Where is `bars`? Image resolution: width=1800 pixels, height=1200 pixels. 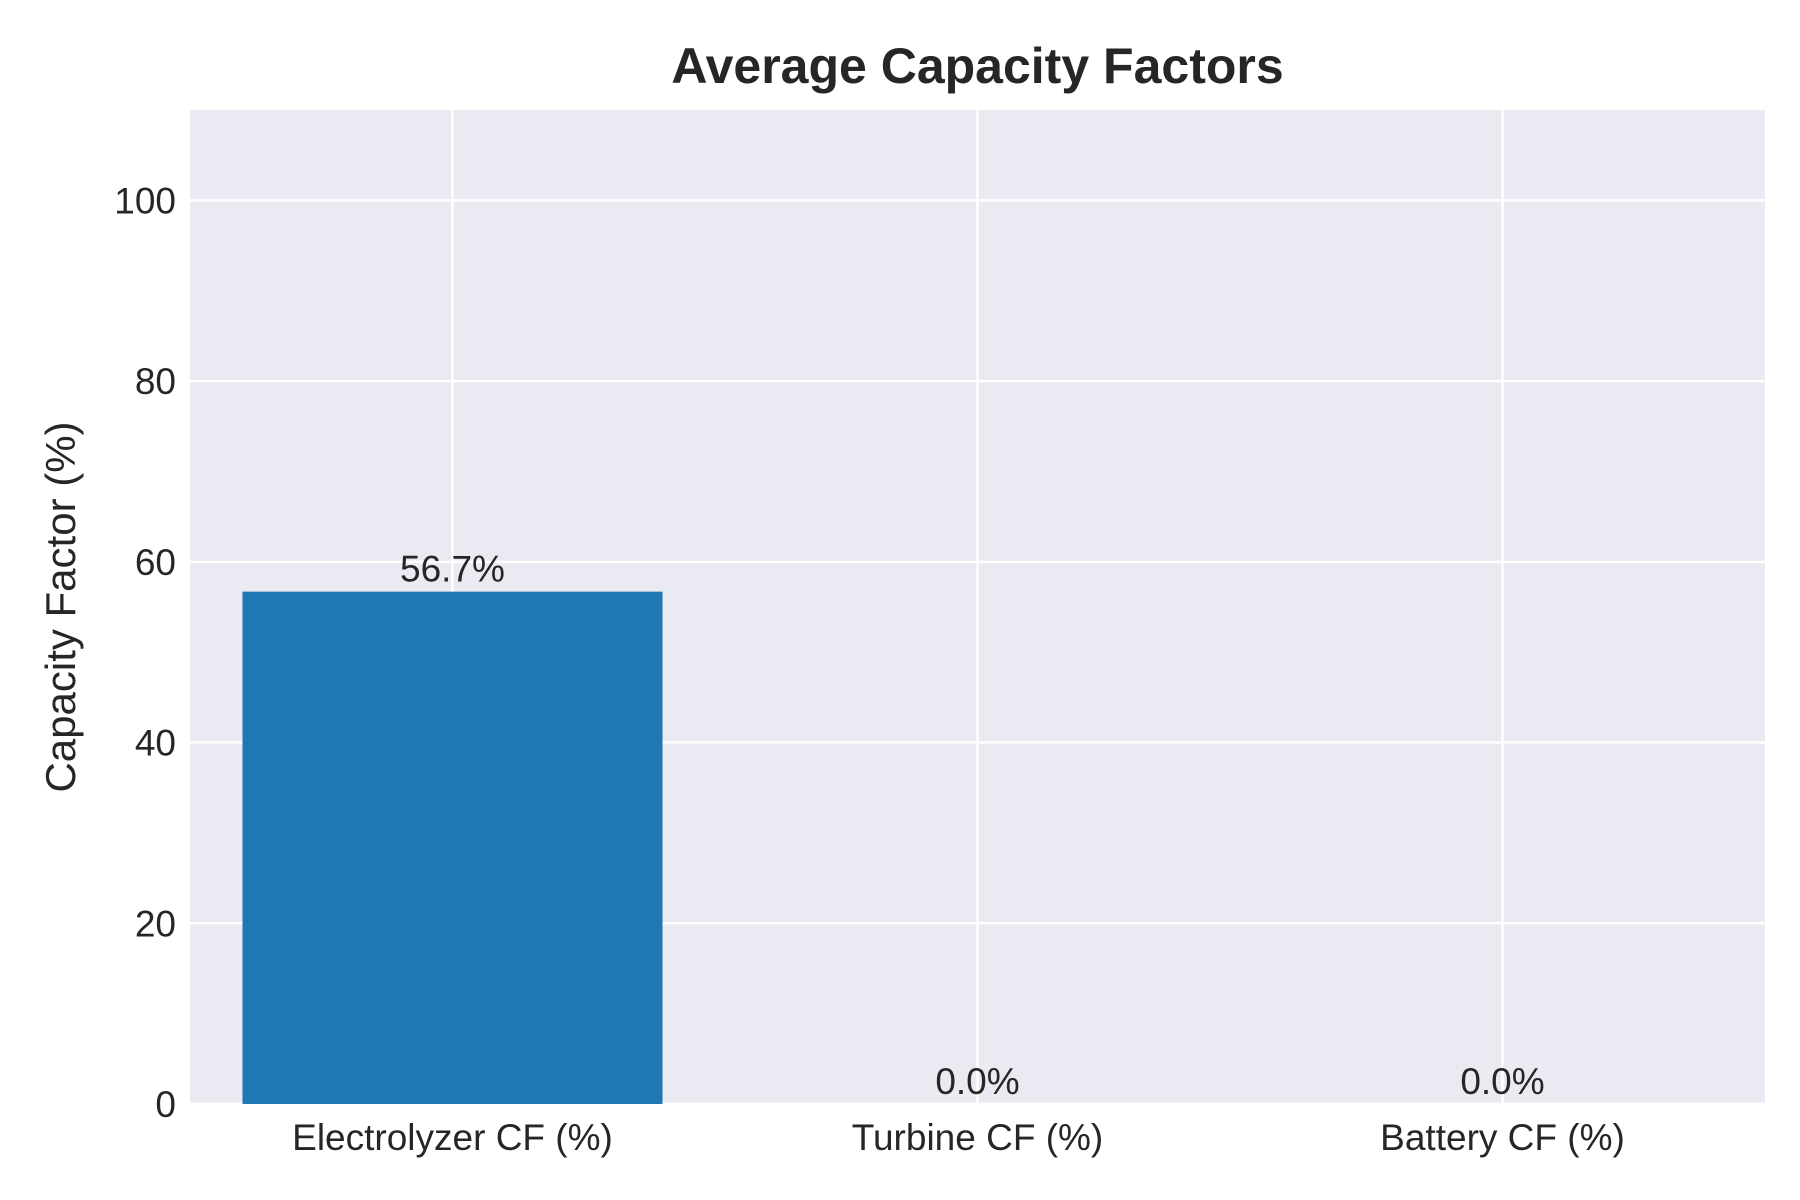 bars is located at coordinates (452, 847).